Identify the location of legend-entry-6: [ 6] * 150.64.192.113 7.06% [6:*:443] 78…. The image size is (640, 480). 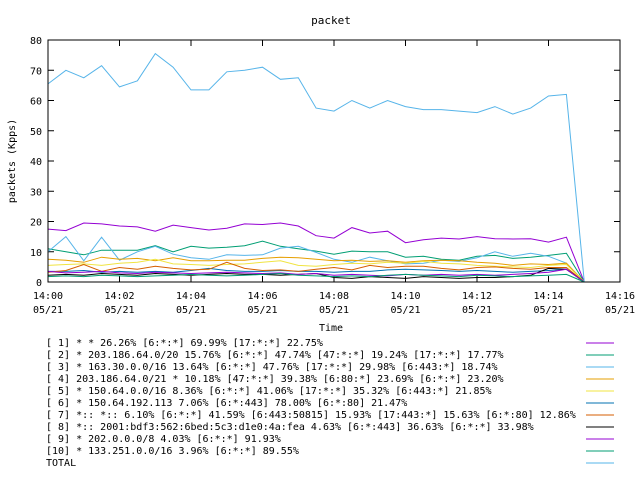
(226, 403).